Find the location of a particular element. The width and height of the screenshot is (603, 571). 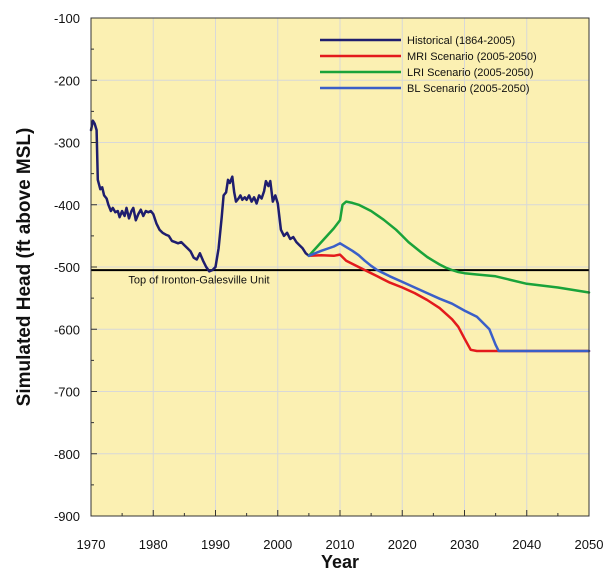

y-tick-label: -400 is located at coordinates (67, 205).